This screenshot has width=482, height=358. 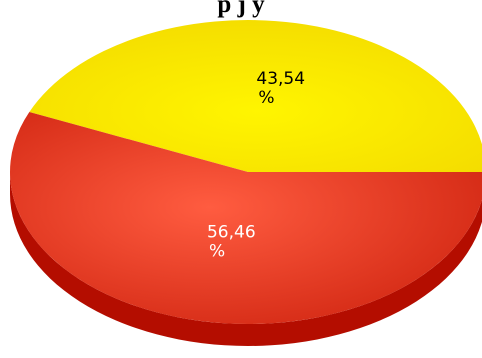 What do you see at coordinates (280, 88) in the screenshot?
I see `data-label-1: 43,54%` at bounding box center [280, 88].